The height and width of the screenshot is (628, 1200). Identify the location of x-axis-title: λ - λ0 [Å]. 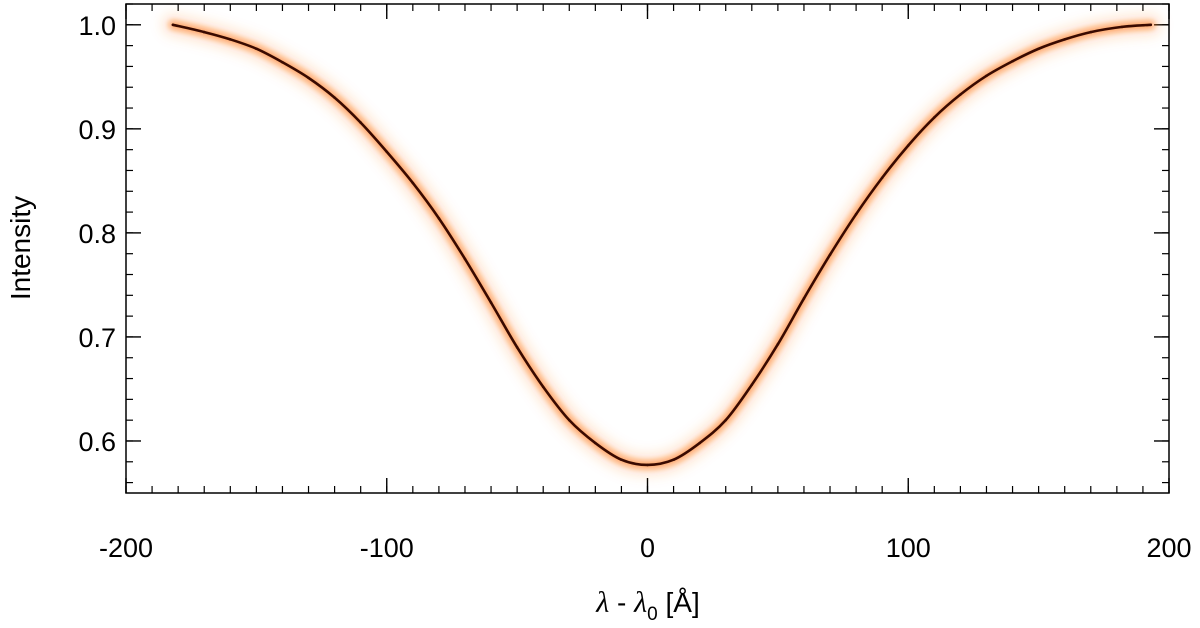
(647, 605).